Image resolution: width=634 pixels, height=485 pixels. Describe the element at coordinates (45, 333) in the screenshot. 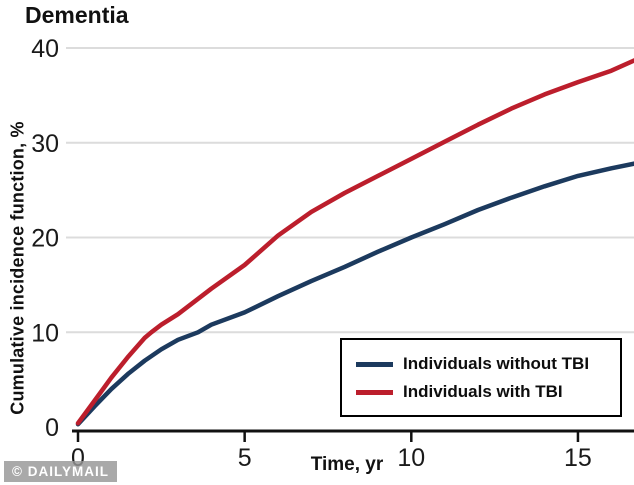

I see `y-tick-label-10: 10` at that location.